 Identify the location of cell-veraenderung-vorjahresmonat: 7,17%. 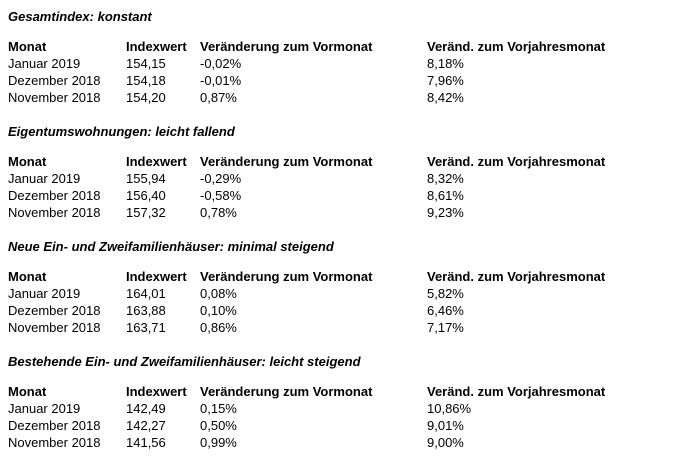
(445, 327).